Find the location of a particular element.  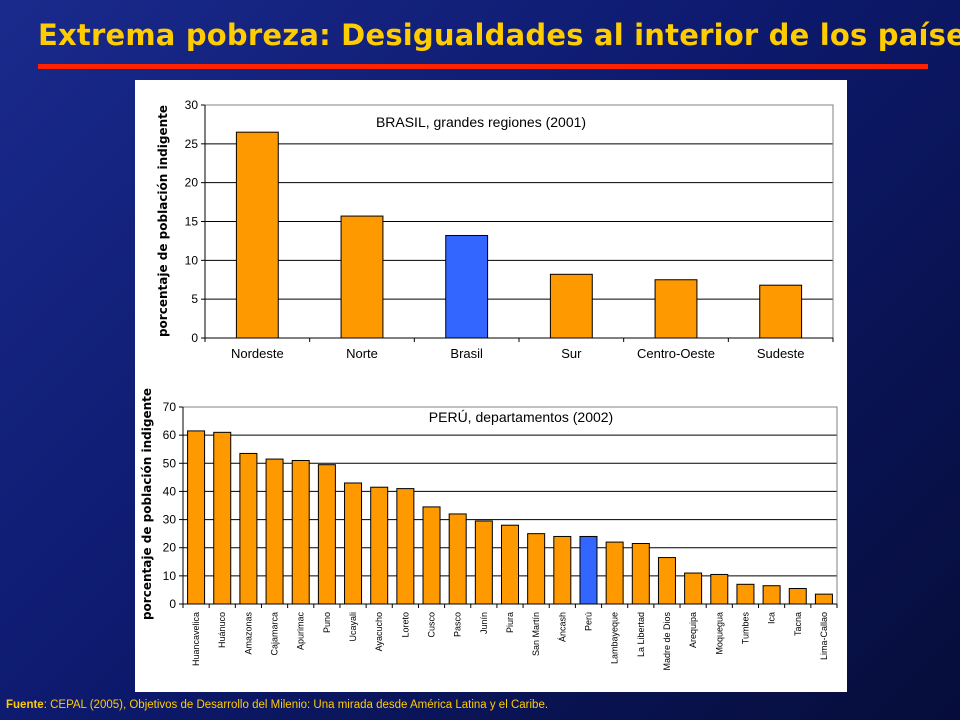

y-tick-label: 70 is located at coordinates (170, 407).